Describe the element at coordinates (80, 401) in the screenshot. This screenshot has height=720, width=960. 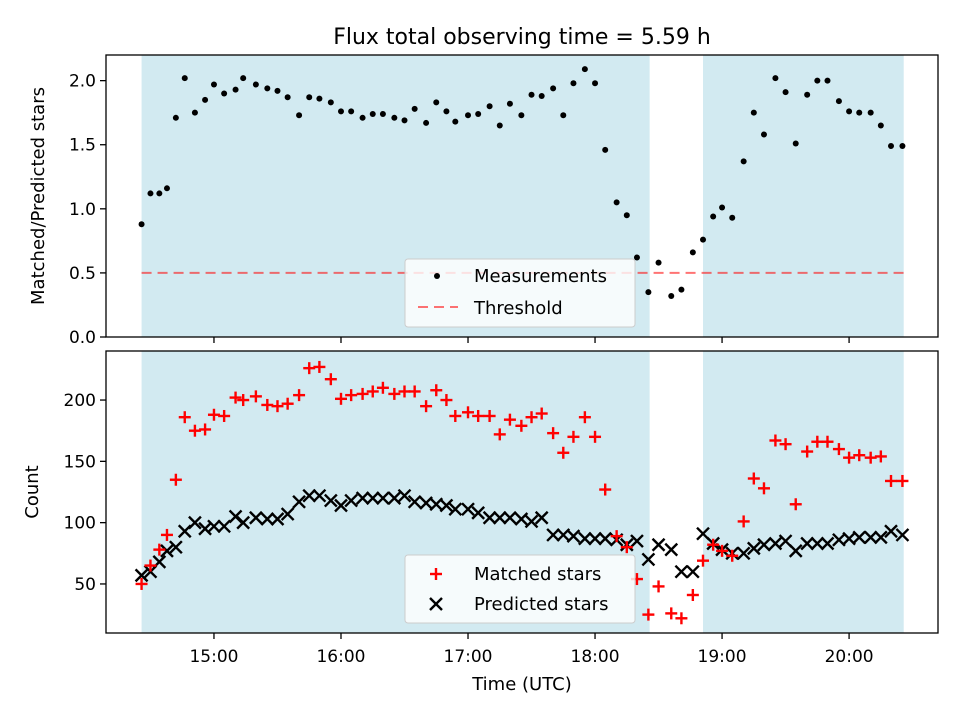
I see `y-tick-label: 200` at that location.